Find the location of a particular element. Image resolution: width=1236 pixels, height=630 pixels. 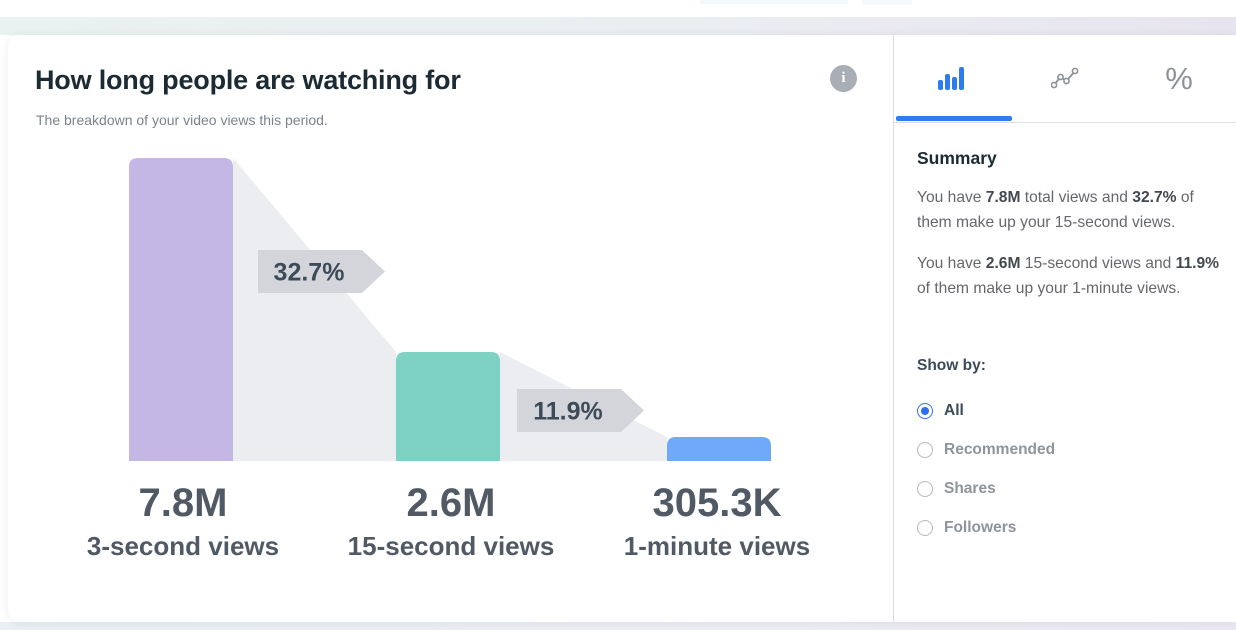

bar-15-second-views is located at coordinates (448, 406).